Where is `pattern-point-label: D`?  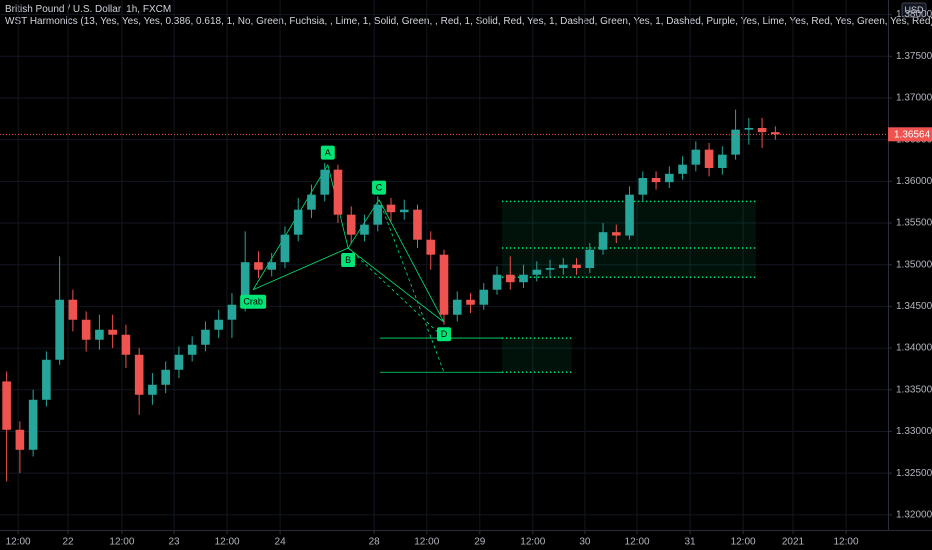 pattern-point-label: D is located at coordinates (444, 334).